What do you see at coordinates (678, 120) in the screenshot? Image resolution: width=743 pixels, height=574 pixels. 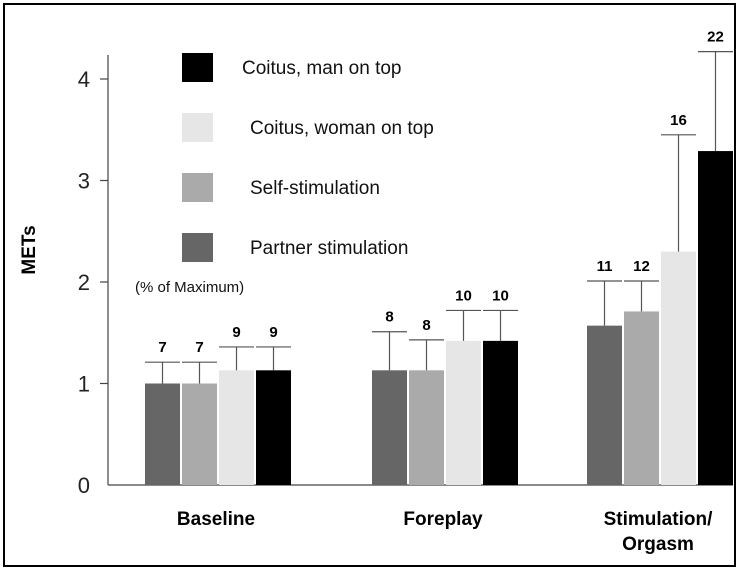 I see `data-label: 16` at bounding box center [678, 120].